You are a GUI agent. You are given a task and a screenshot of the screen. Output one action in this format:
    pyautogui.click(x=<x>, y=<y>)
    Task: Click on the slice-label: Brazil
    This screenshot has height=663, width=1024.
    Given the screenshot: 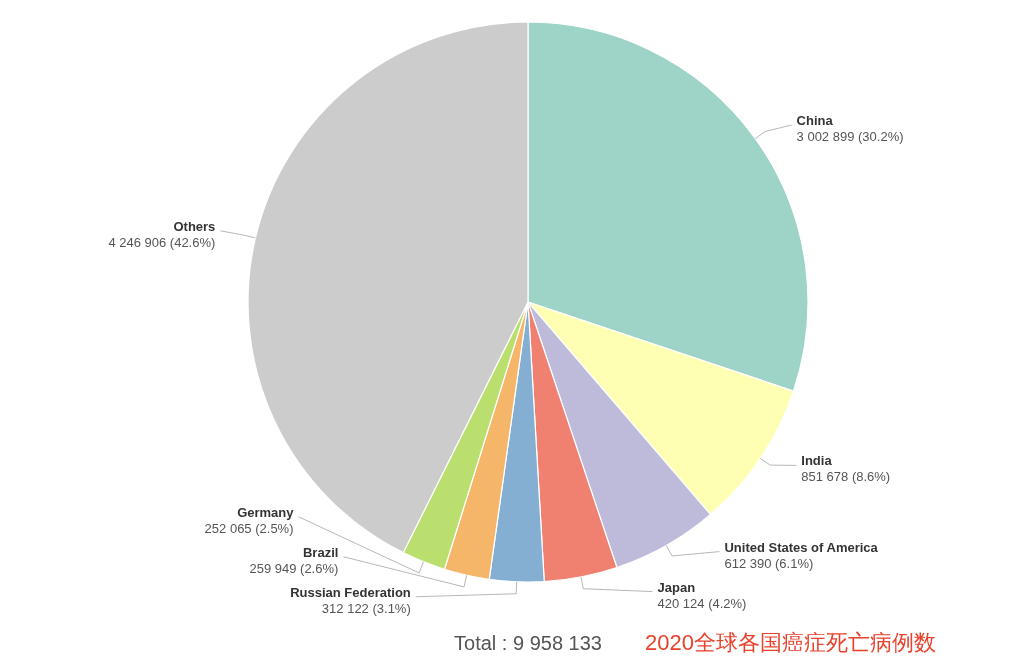 What is the action you would take?
    pyautogui.click(x=320, y=552)
    